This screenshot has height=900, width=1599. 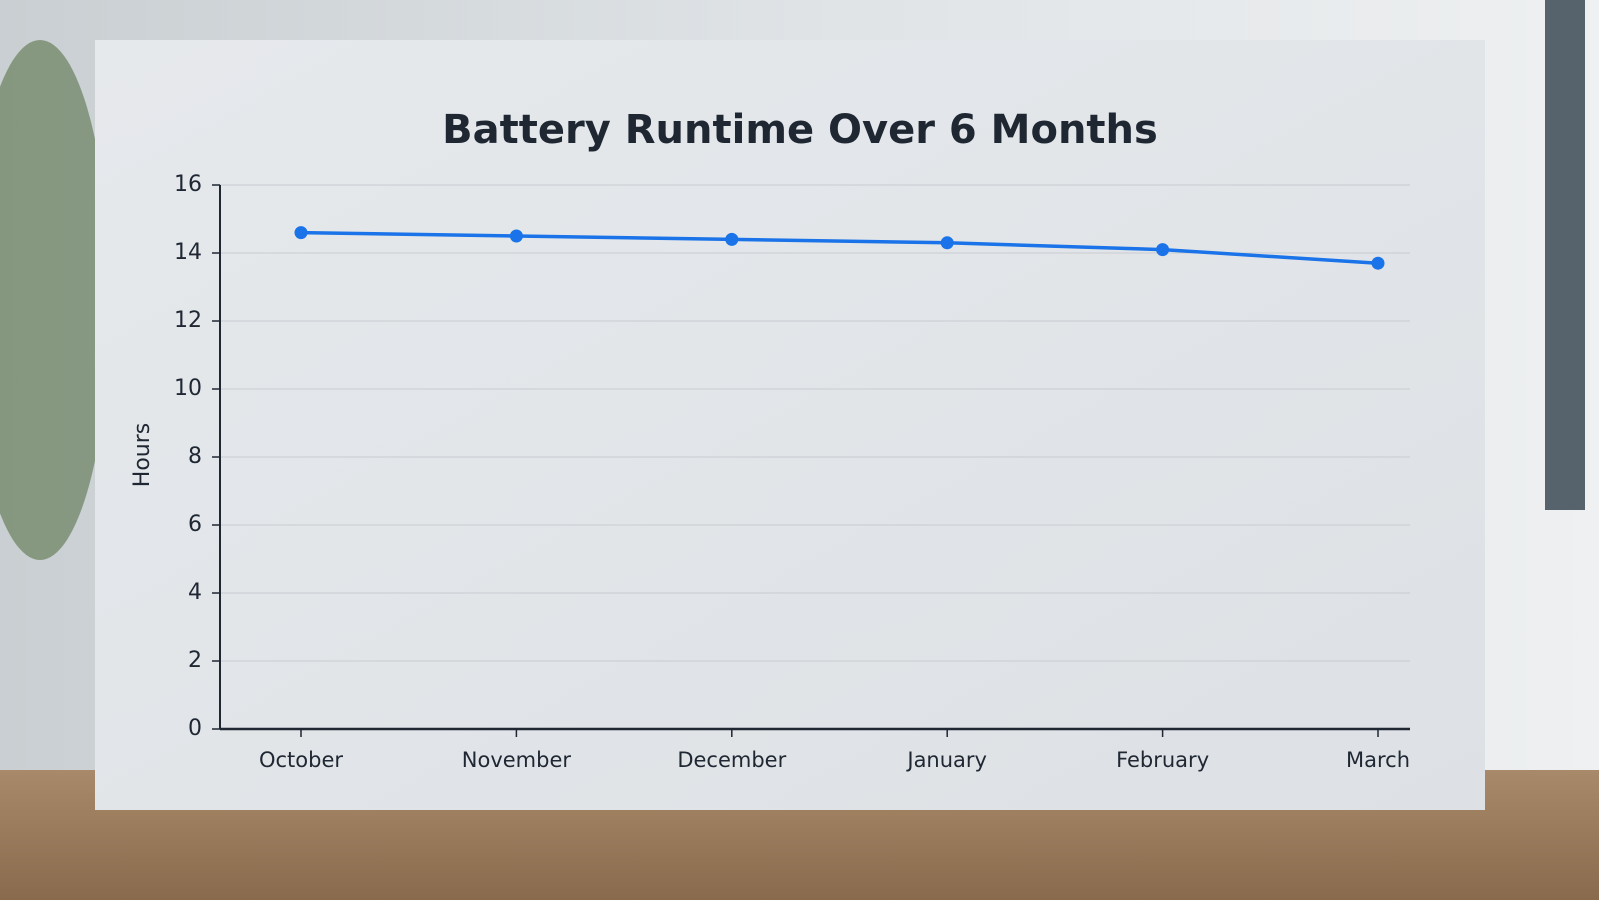 What do you see at coordinates (800, 130) in the screenshot?
I see `chart-title: Battery Runtime Over 6 Months` at bounding box center [800, 130].